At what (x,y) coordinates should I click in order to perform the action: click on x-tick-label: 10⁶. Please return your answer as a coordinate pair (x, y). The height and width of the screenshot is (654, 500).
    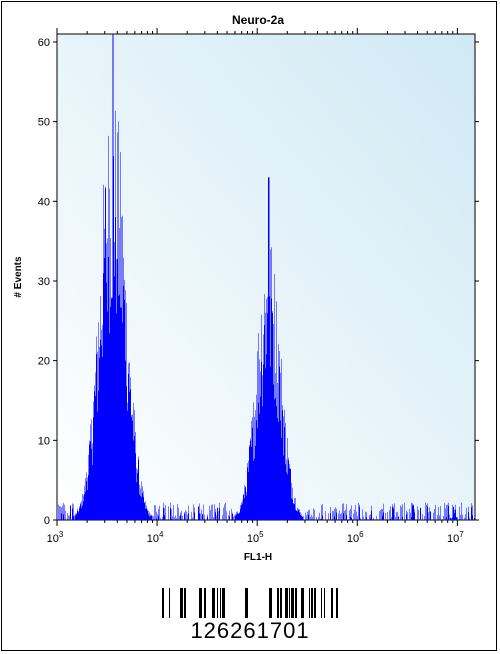
    Looking at the image, I should click on (355, 537).